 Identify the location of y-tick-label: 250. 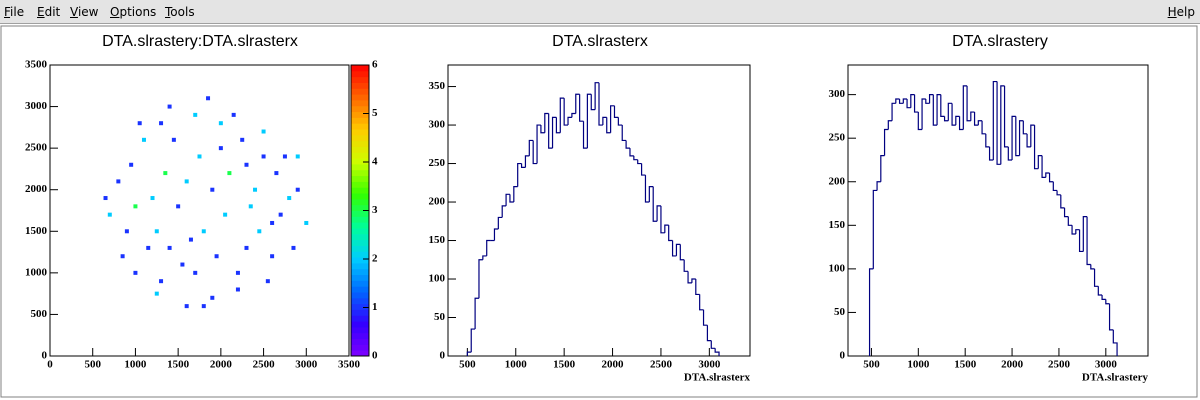
(837, 138).